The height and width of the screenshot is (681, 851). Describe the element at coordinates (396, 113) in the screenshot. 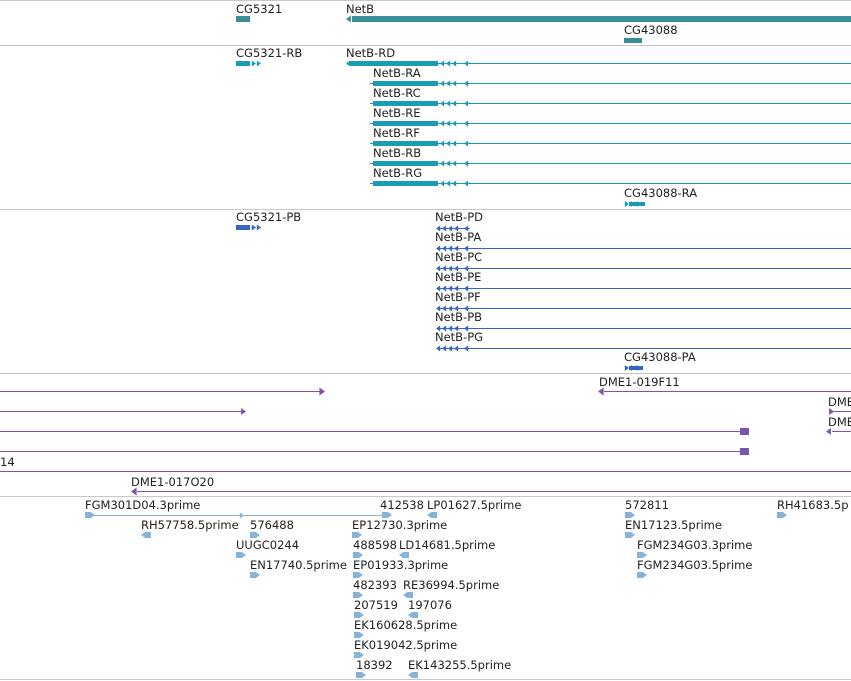

I see `transcript-netb-re-label: NetB-RE` at that location.